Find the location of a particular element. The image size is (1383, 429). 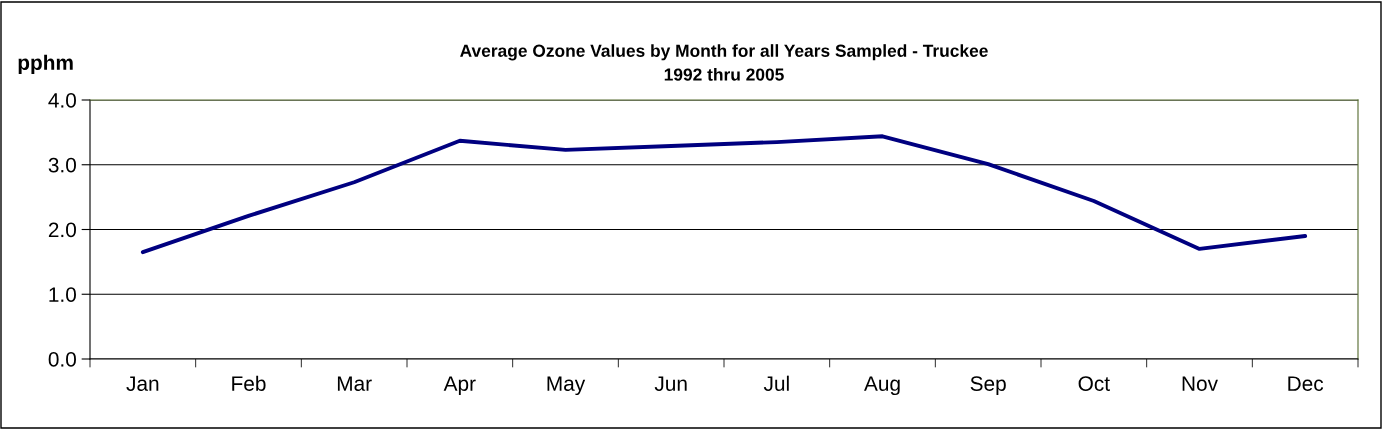

x-tick-label: Jul is located at coordinates (776, 383).